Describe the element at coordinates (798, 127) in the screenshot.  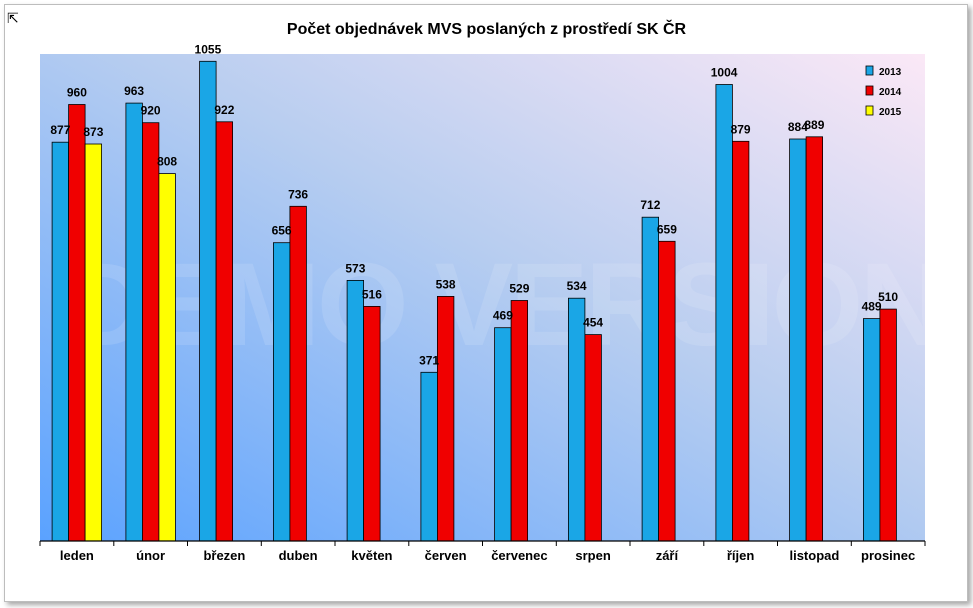
I see `data-label: 884` at that location.